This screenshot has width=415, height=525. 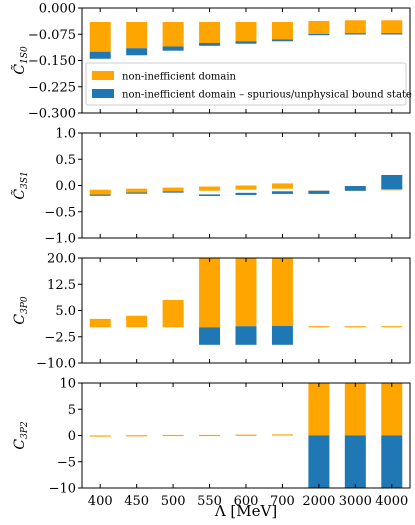 What do you see at coordinates (319, 461) in the screenshot?
I see `bar-c3p2-spurious-2000` at bounding box center [319, 461].